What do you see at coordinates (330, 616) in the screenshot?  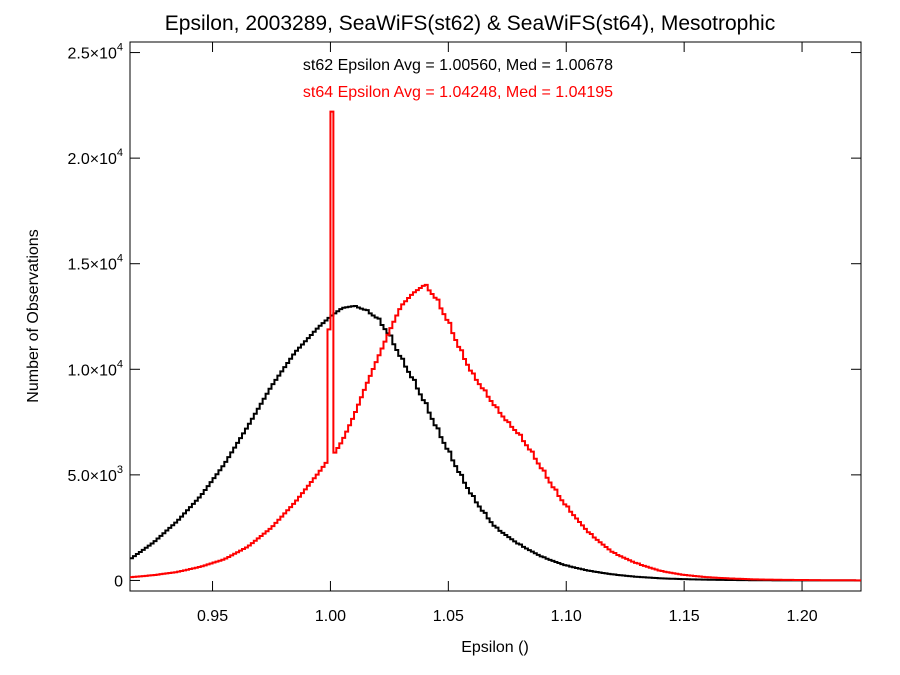 I see `x-tick-label: 1.00` at bounding box center [330, 616].